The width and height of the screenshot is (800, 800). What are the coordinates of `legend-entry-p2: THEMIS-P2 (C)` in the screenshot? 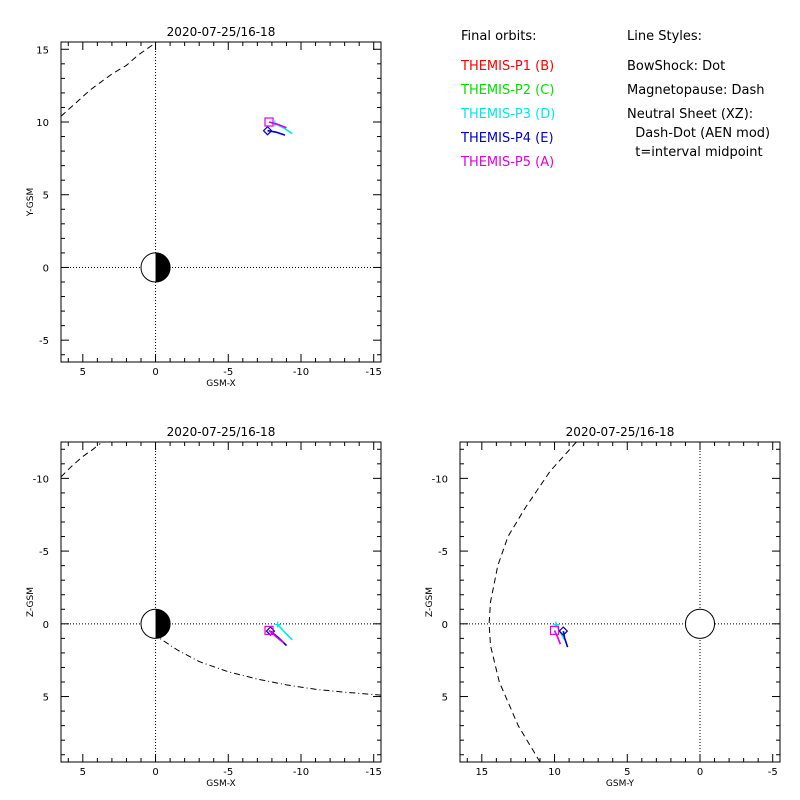 It's located at (507, 90).